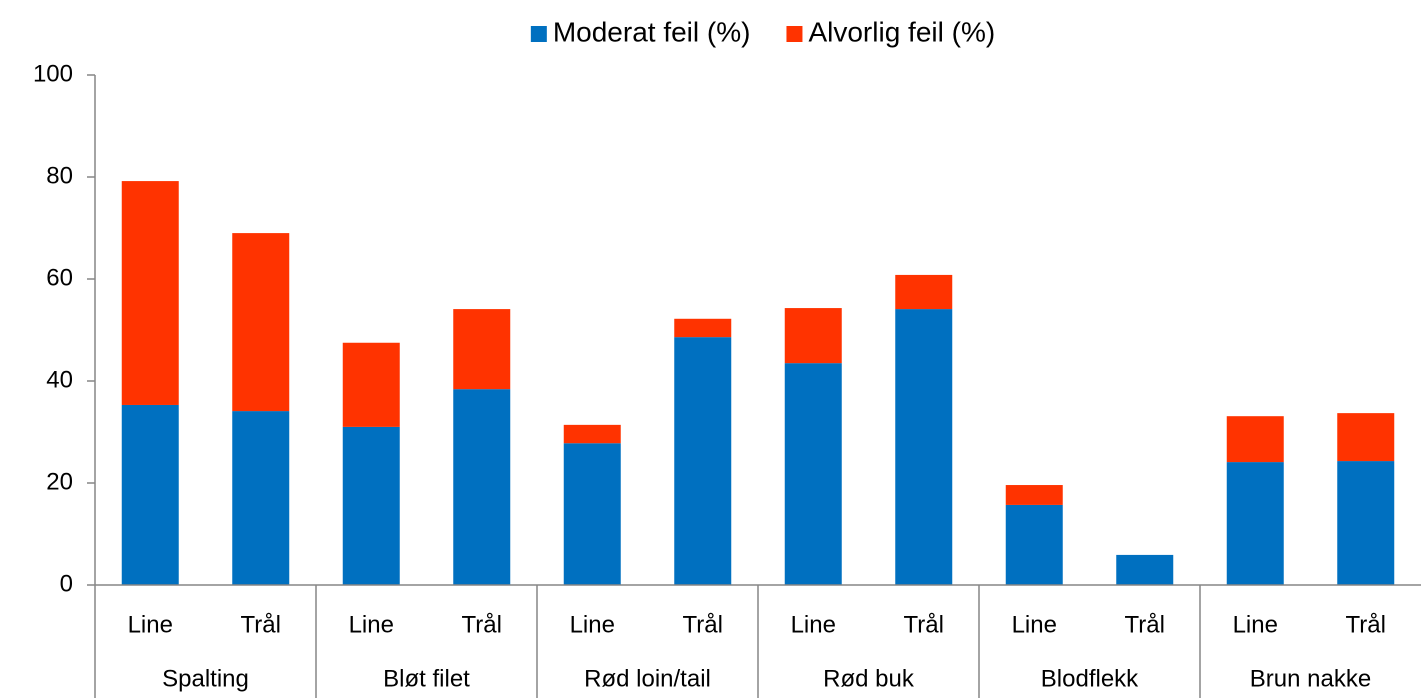 The width and height of the screenshot is (1421, 698). I want to click on group-label: Blodflekk, so click(1090, 678).